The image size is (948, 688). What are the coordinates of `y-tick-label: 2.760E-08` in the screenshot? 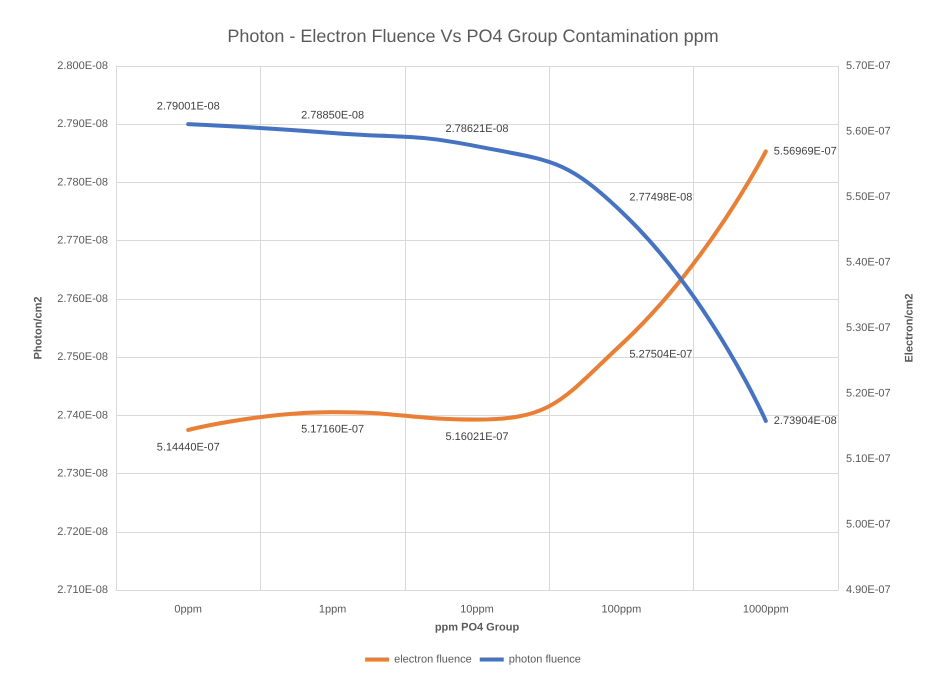 It's located at (82, 298).